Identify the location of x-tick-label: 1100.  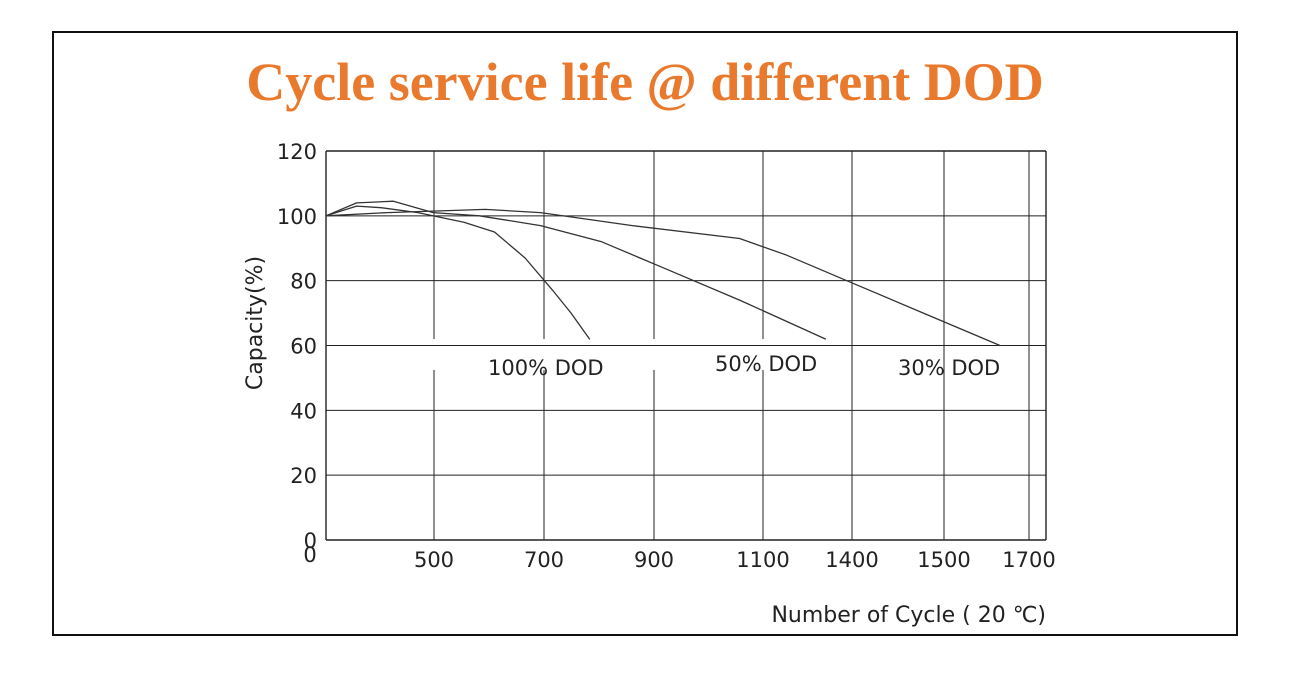
(762, 560).